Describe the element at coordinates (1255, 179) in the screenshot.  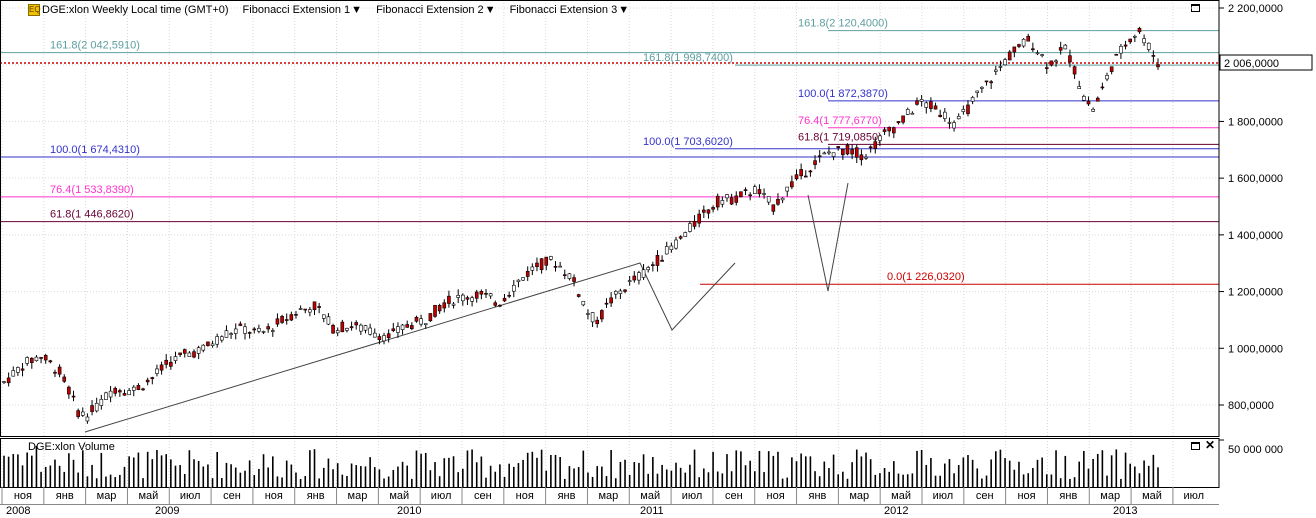
I see `price-tick-label: 1 600,0000` at that location.